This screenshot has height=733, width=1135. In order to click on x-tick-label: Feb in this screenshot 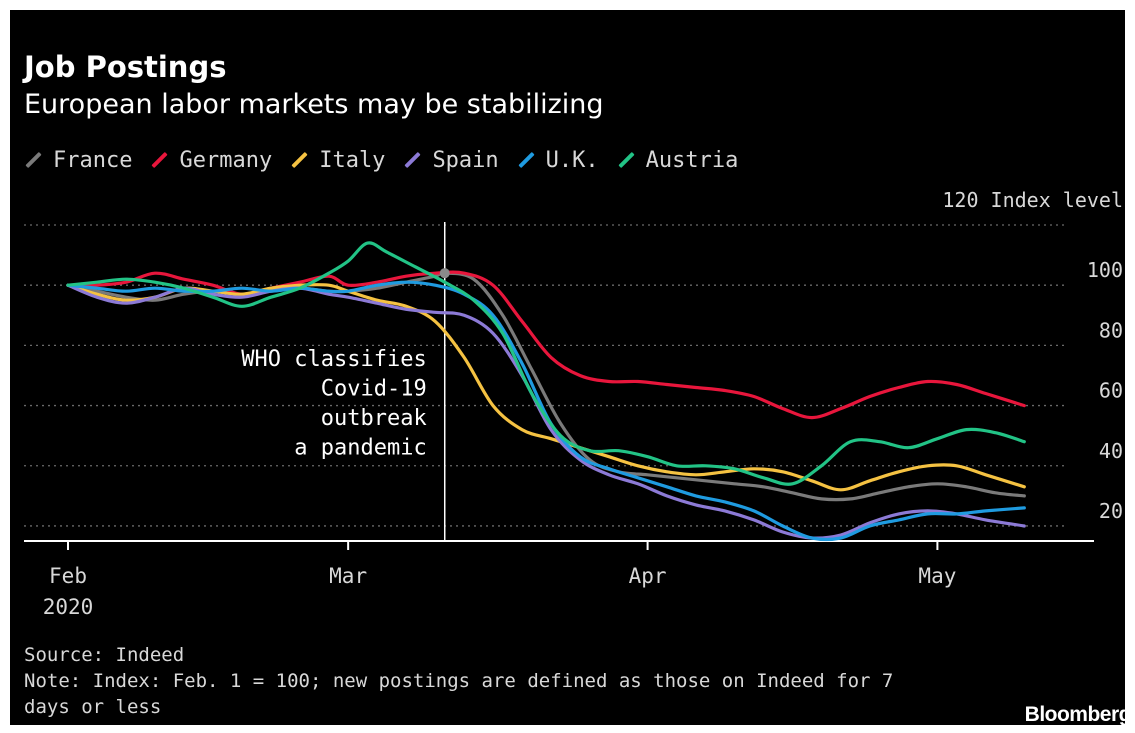, I will do `click(68, 576)`.